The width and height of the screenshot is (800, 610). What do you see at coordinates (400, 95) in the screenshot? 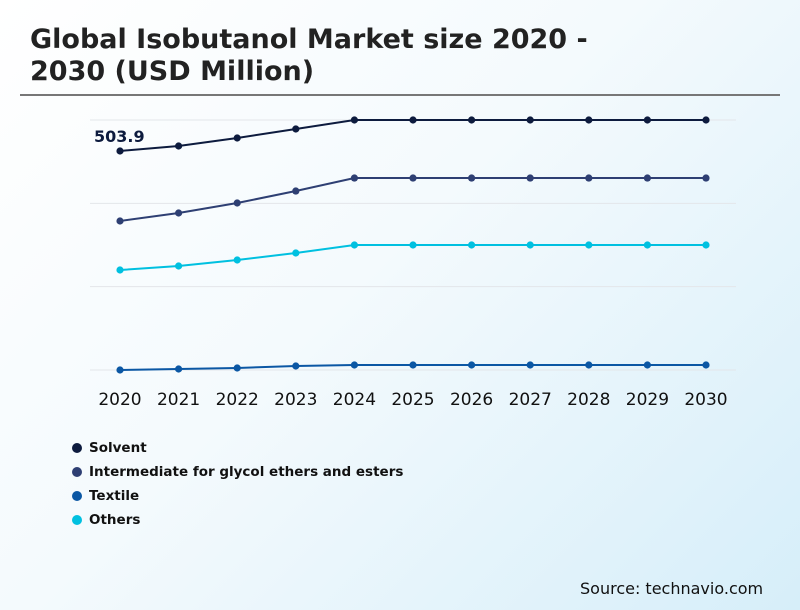
I see `title-divider` at bounding box center [400, 95].